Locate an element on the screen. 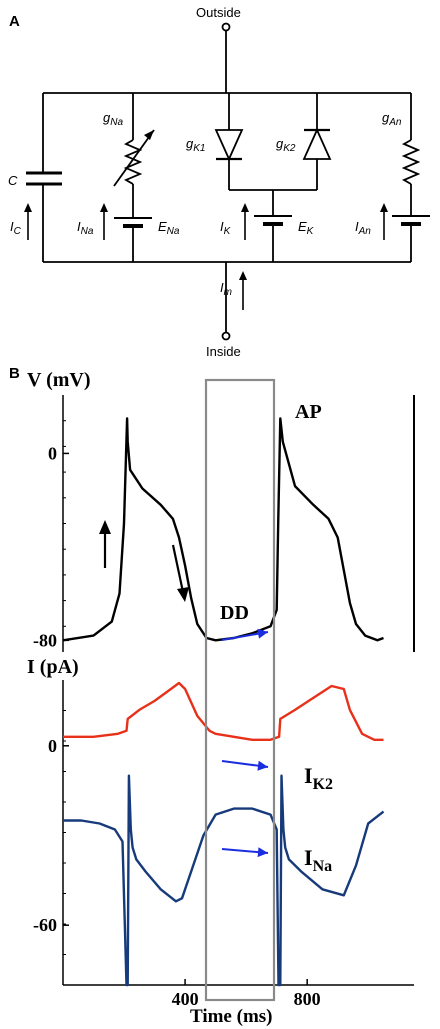 The width and height of the screenshot is (440, 1029). svg-text: gK2 is located at coordinates (286, 145).